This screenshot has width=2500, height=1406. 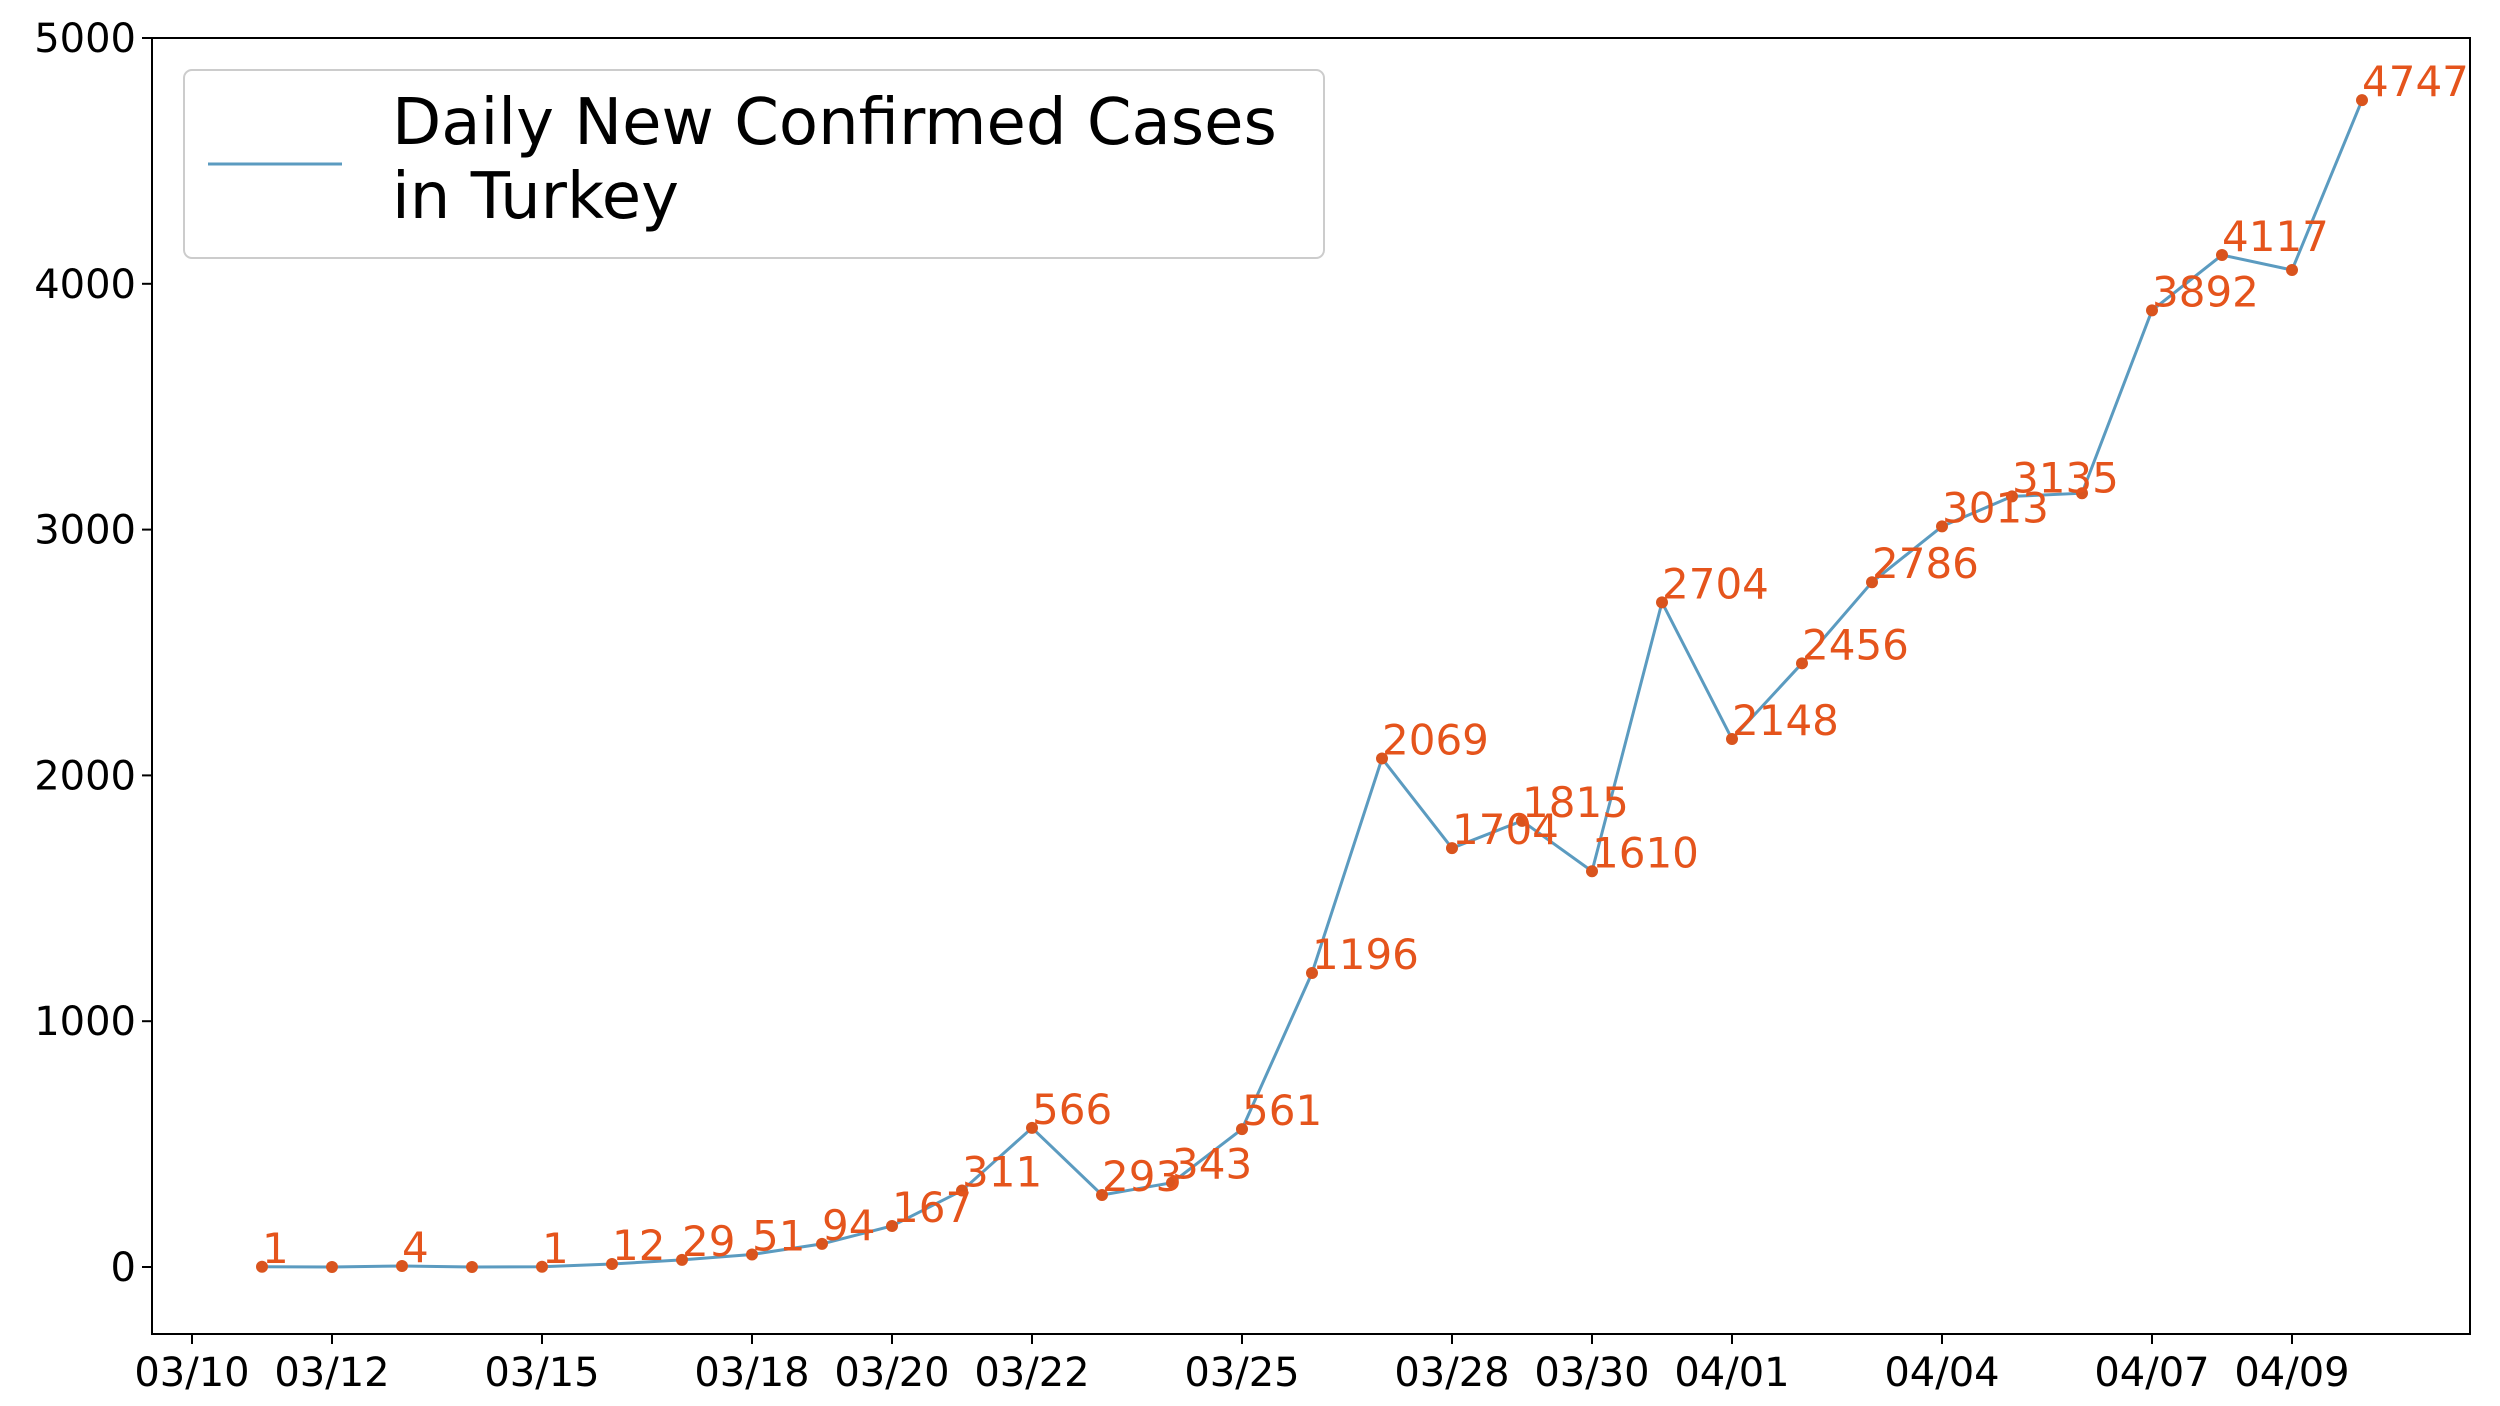 What do you see at coordinates (1212, 1164) in the screenshot?
I see `data-label: 343` at bounding box center [1212, 1164].